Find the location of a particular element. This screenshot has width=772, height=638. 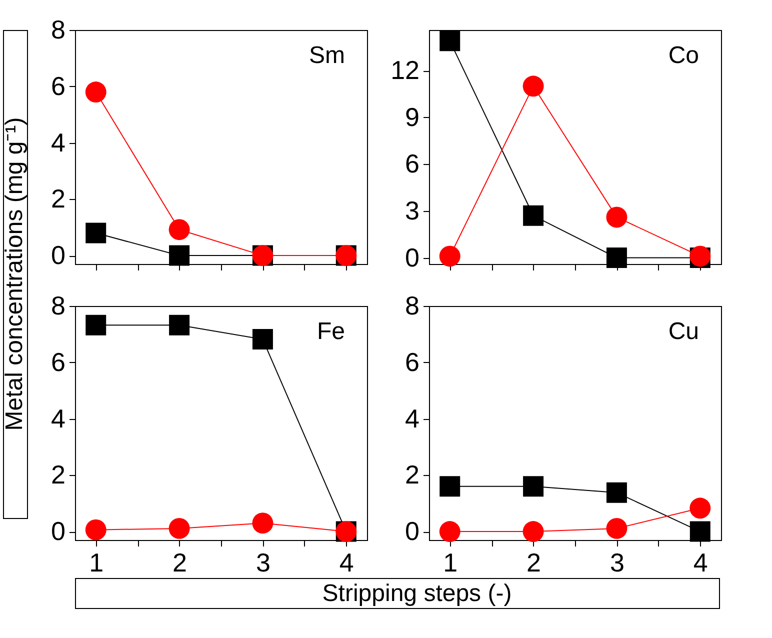

annotation: Co is located at coordinates (683, 55).